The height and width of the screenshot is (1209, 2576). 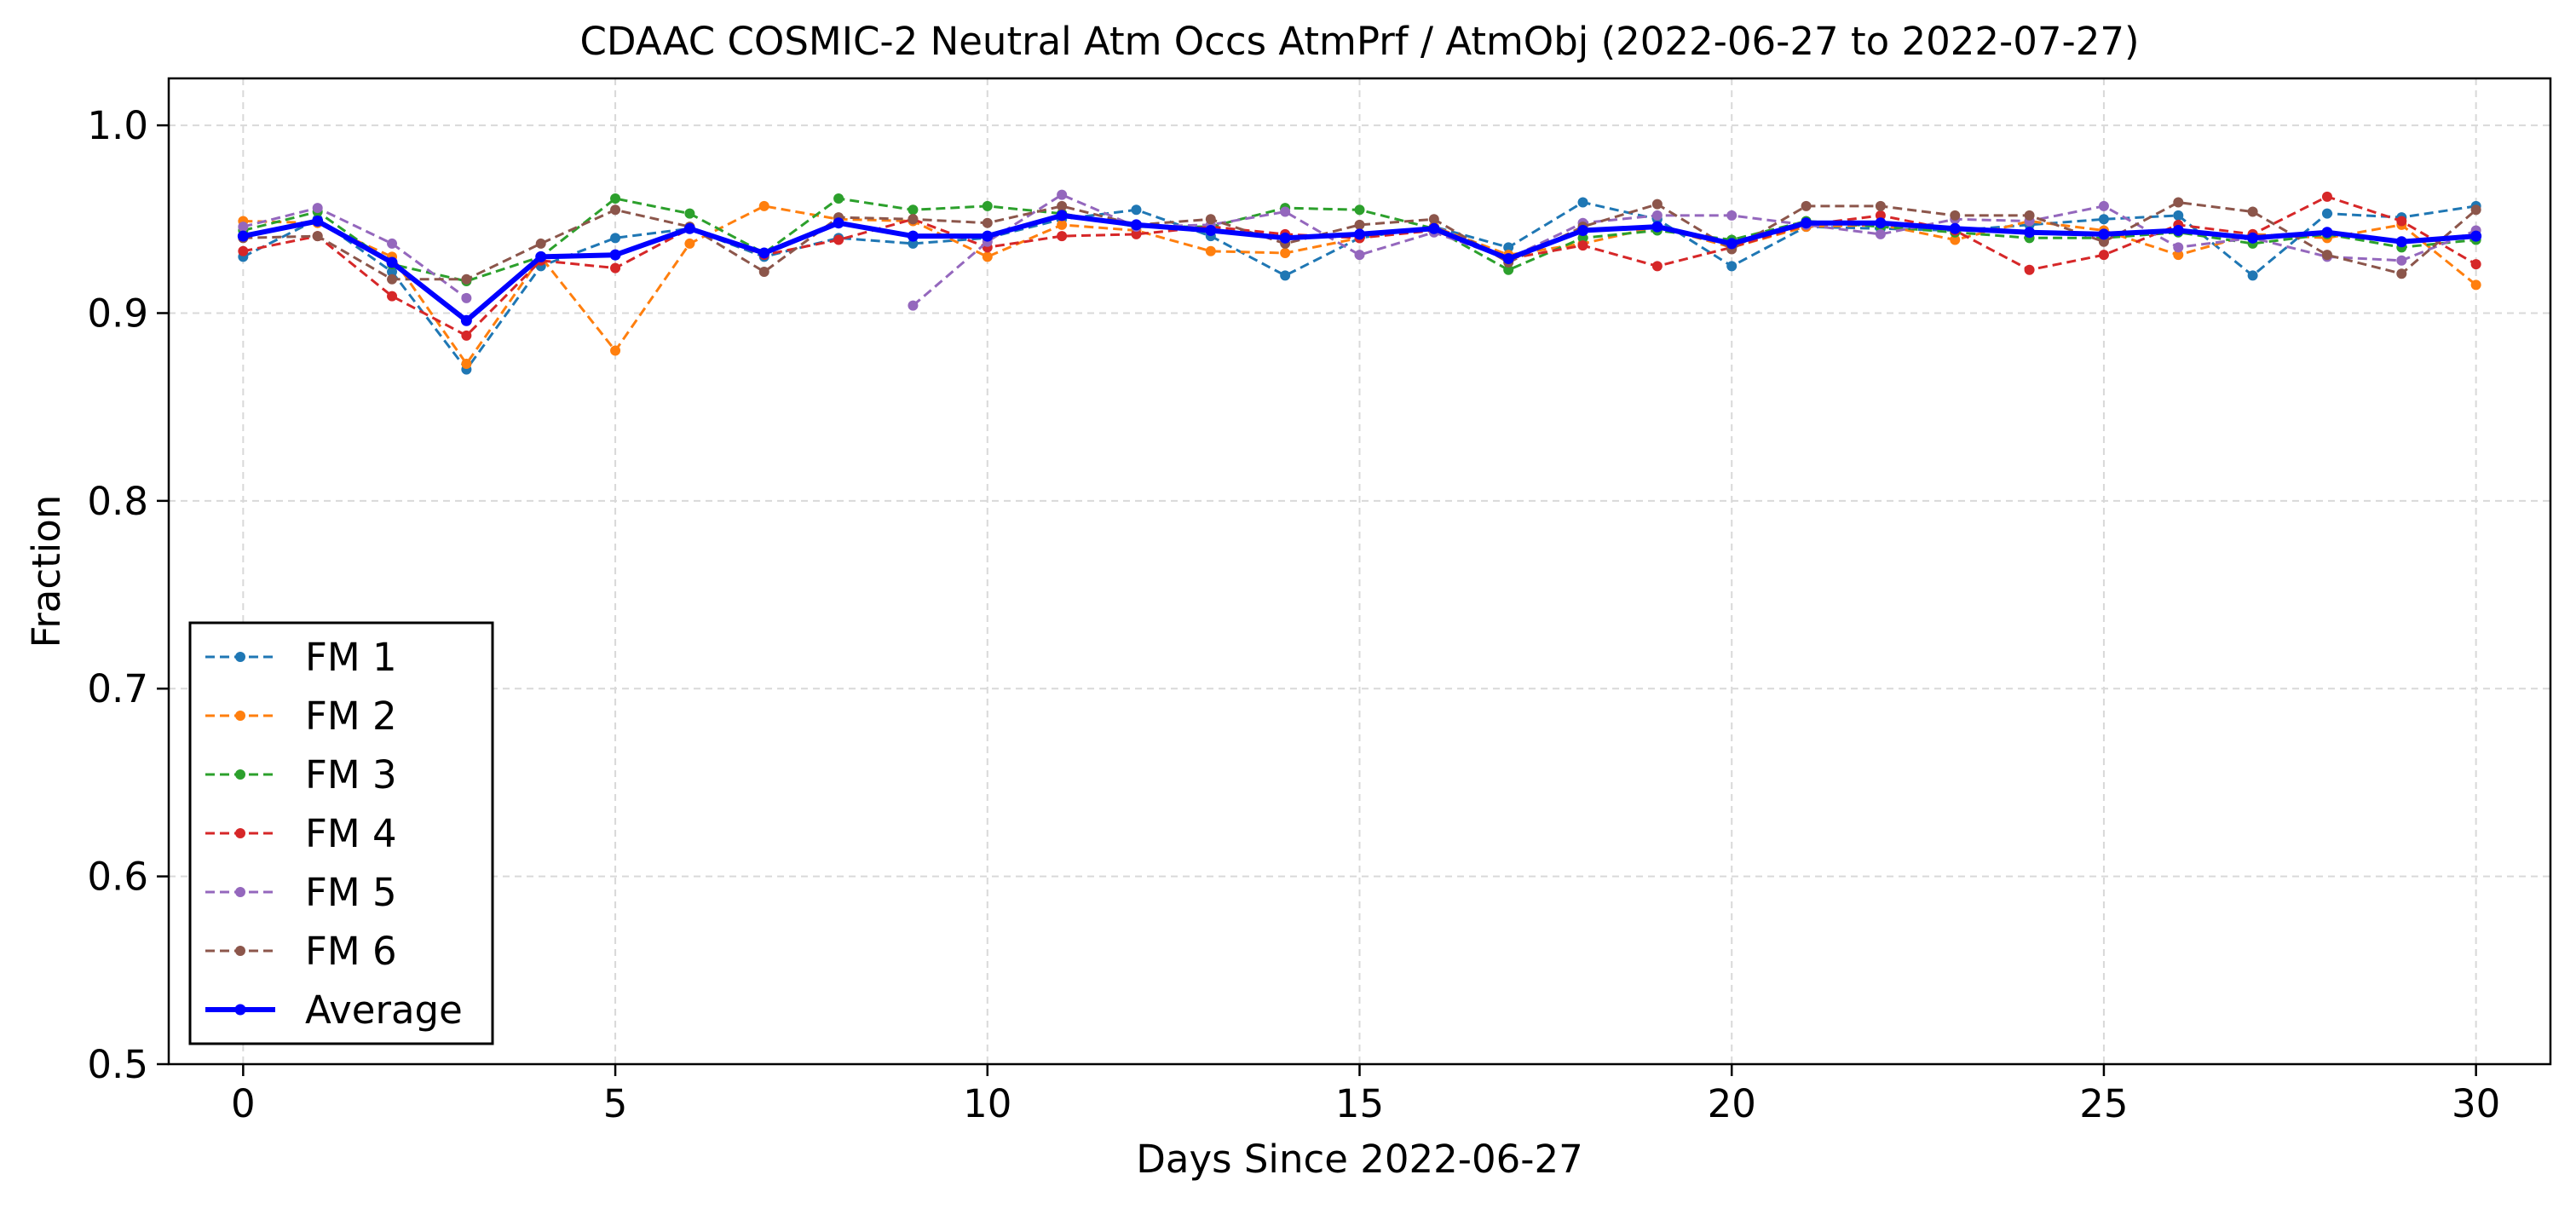 What do you see at coordinates (117, 501) in the screenshot?
I see `y-tick-label: 0.8` at bounding box center [117, 501].